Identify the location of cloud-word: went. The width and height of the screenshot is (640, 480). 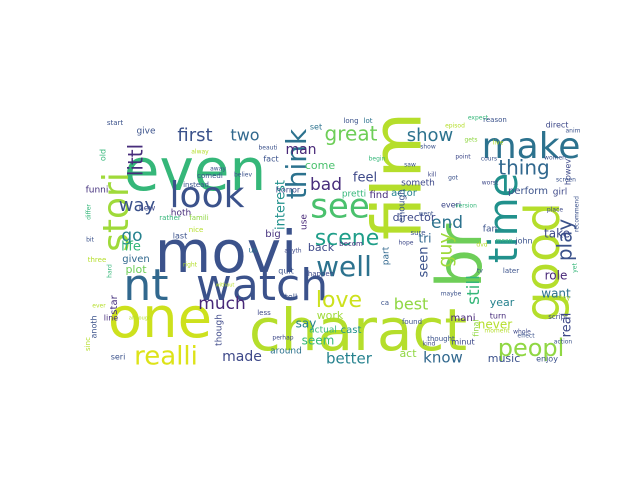
(426, 214).